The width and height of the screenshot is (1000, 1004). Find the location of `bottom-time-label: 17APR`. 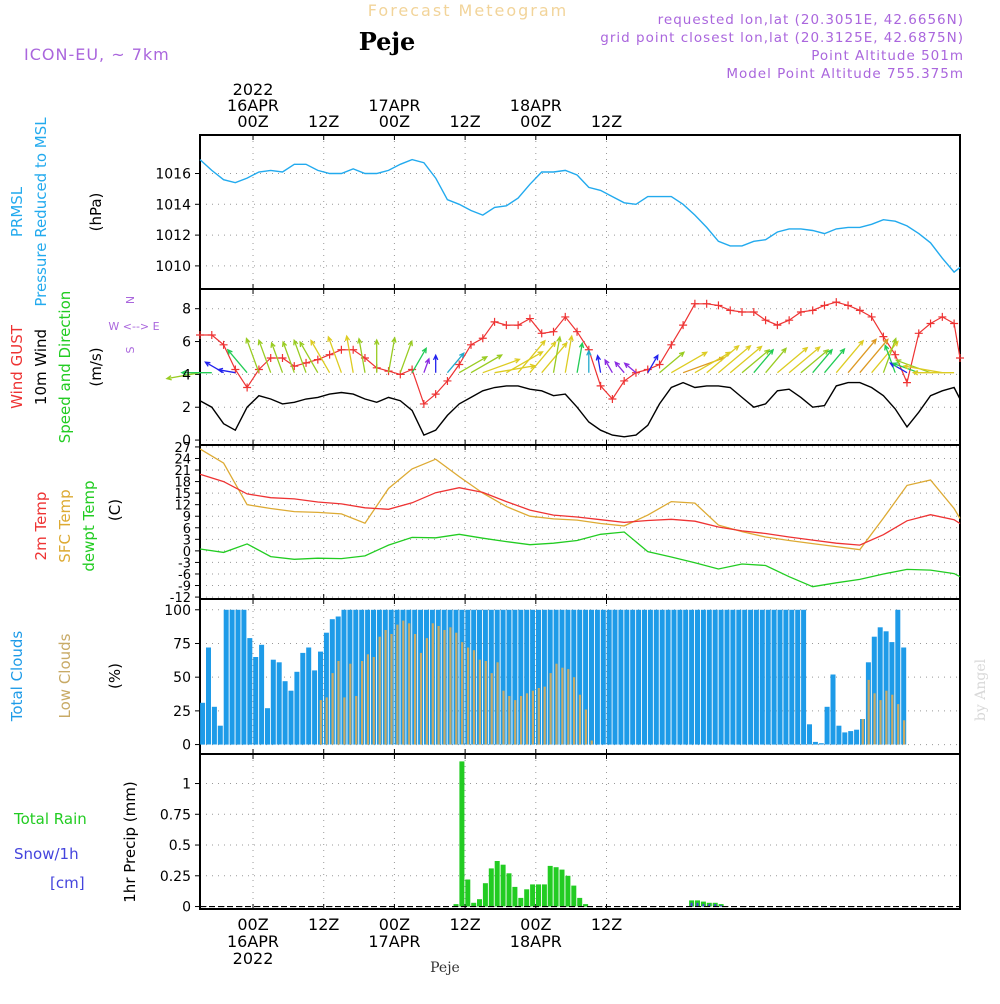

bottom-time-label: 17APR is located at coordinates (394, 941).